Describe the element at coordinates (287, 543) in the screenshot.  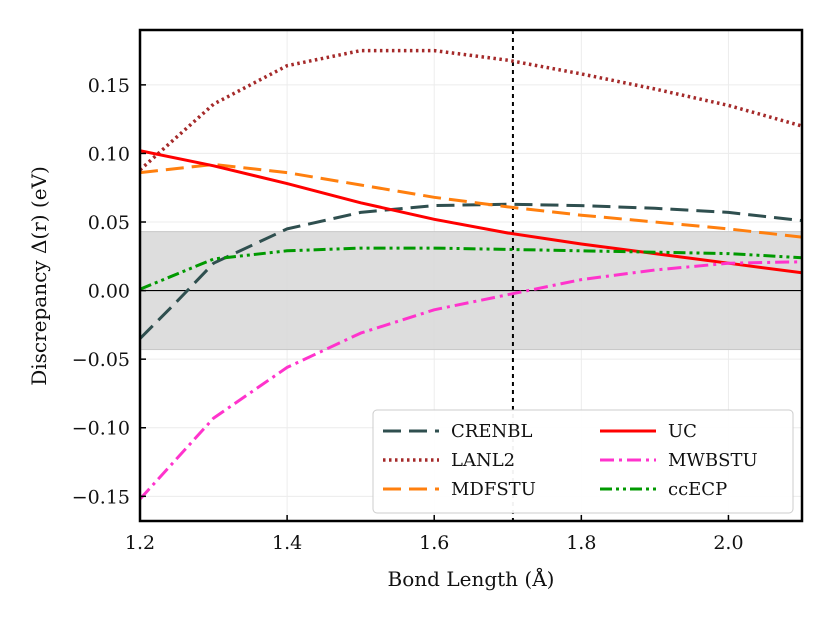
I see `x-tick-label: 1.4` at that location.